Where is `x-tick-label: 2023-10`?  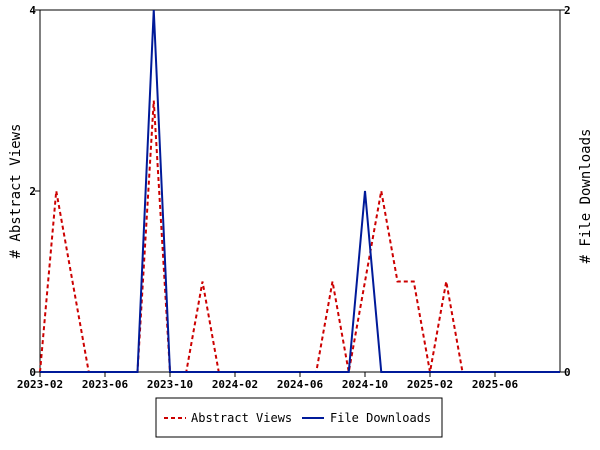
x-tick-label: 2023-10 is located at coordinates (170, 384).